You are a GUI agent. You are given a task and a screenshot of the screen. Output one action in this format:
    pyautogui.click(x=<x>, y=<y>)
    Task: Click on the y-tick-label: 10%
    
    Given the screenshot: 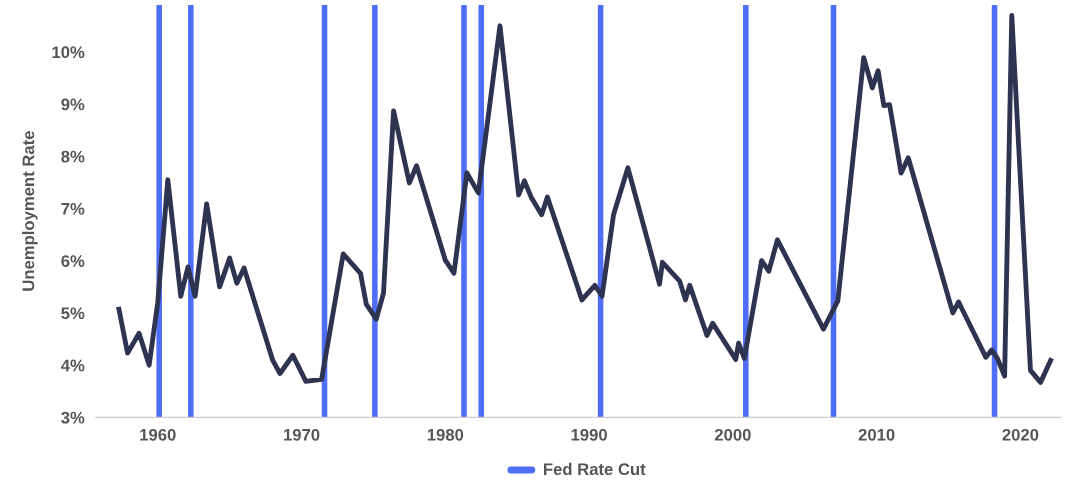 What is the action you would take?
    pyautogui.click(x=68, y=52)
    